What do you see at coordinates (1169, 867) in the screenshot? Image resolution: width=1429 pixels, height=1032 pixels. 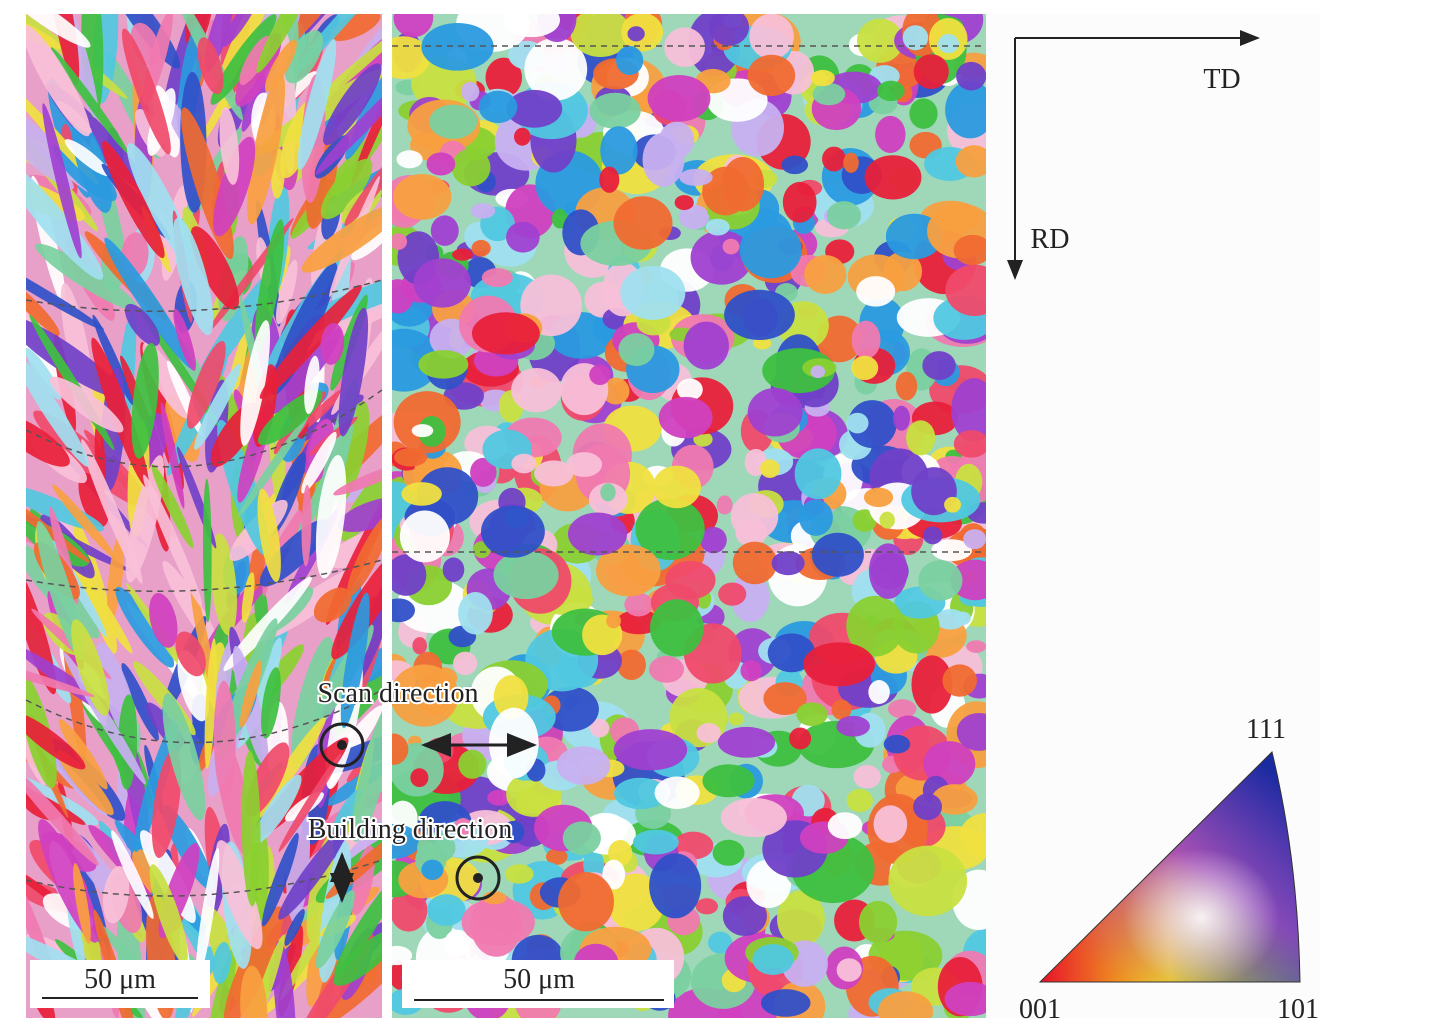 I see `ipf-triangle` at bounding box center [1169, 867].